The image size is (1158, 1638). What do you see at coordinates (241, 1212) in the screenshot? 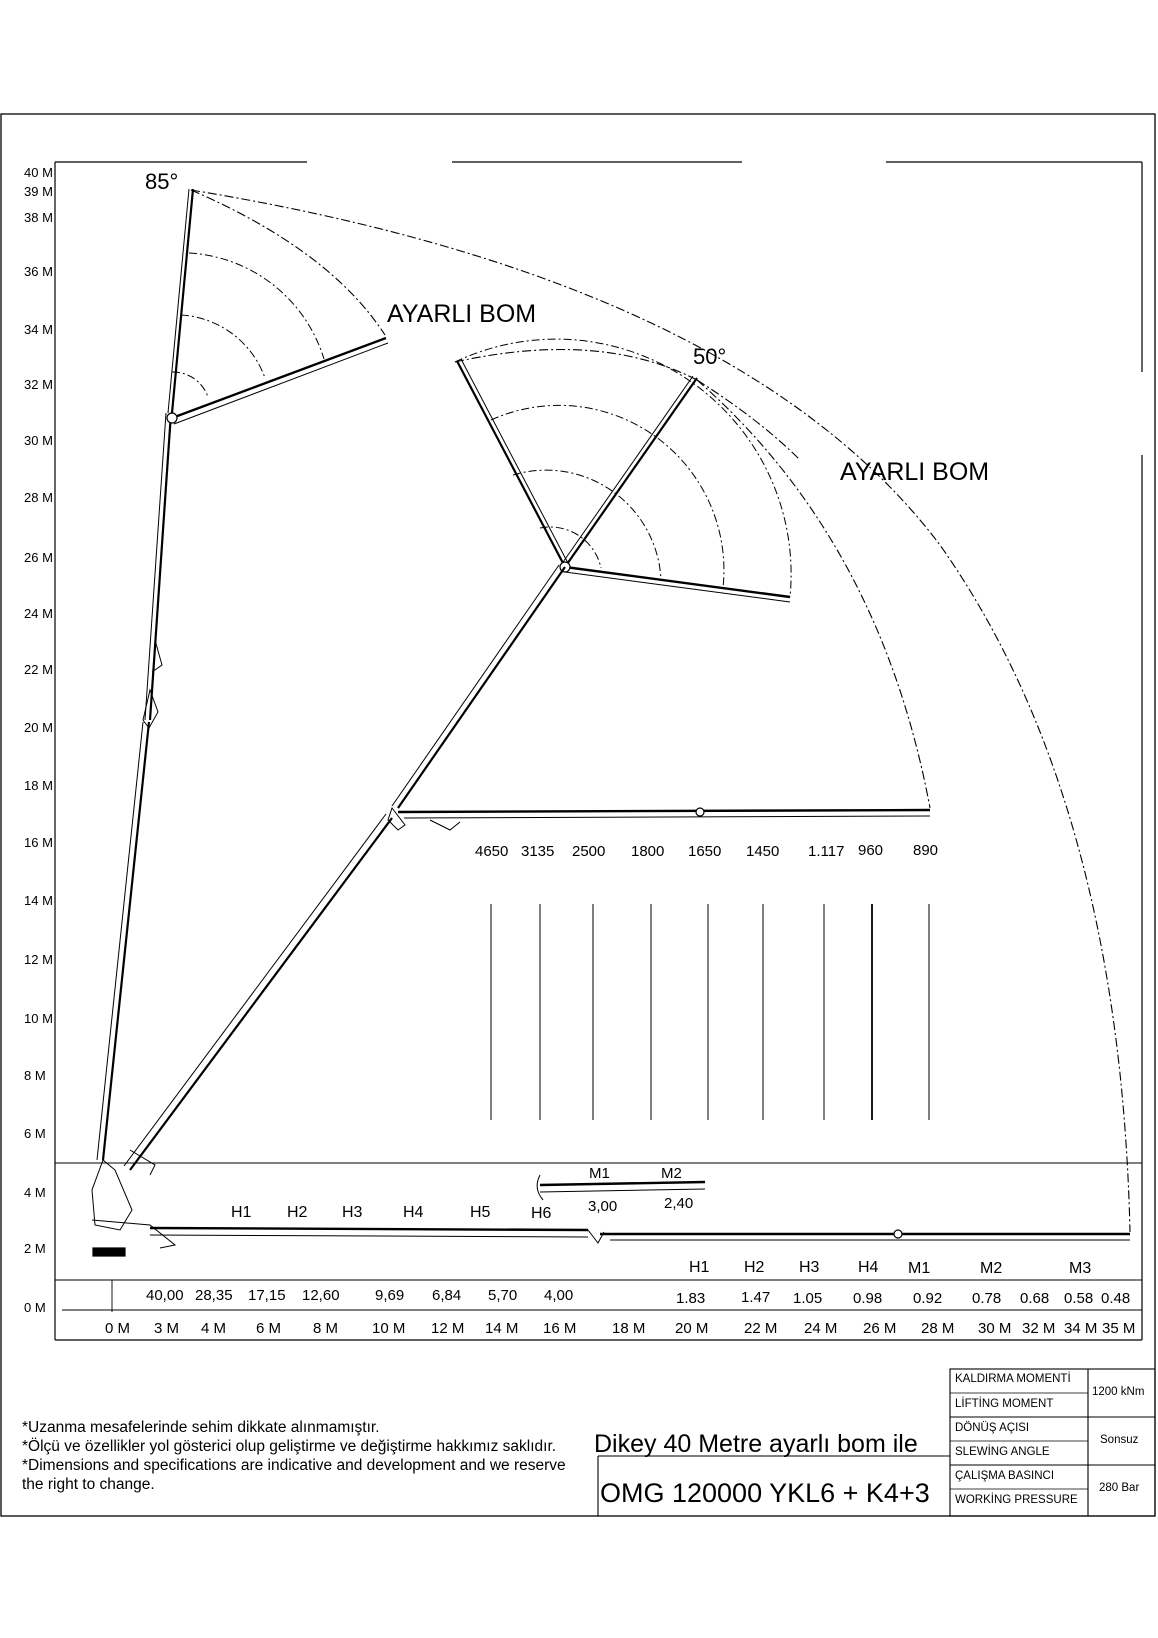
I see `section-label: H1` at bounding box center [241, 1212].